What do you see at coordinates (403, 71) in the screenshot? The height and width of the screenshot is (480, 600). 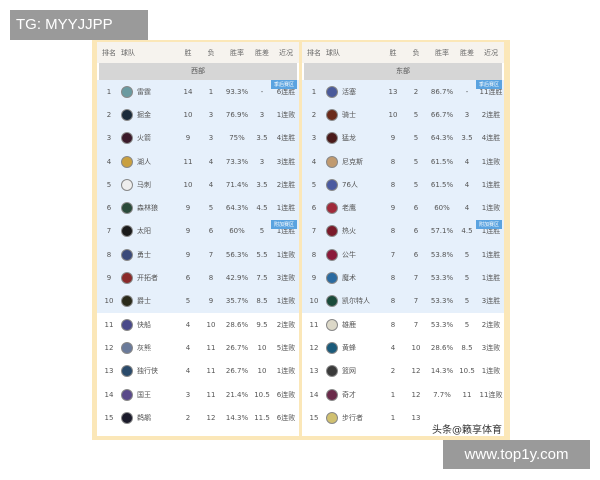 I see `conference-title: 东部` at bounding box center [403, 71].